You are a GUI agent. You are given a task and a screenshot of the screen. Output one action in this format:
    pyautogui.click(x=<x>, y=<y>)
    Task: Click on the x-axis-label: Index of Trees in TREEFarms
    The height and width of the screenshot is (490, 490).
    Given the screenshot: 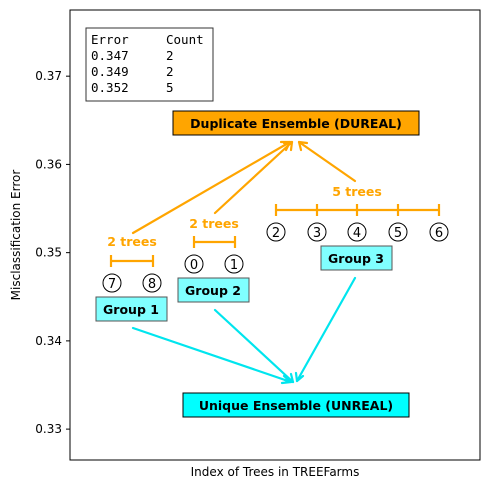 What is the action you would take?
    pyautogui.click(x=275, y=472)
    